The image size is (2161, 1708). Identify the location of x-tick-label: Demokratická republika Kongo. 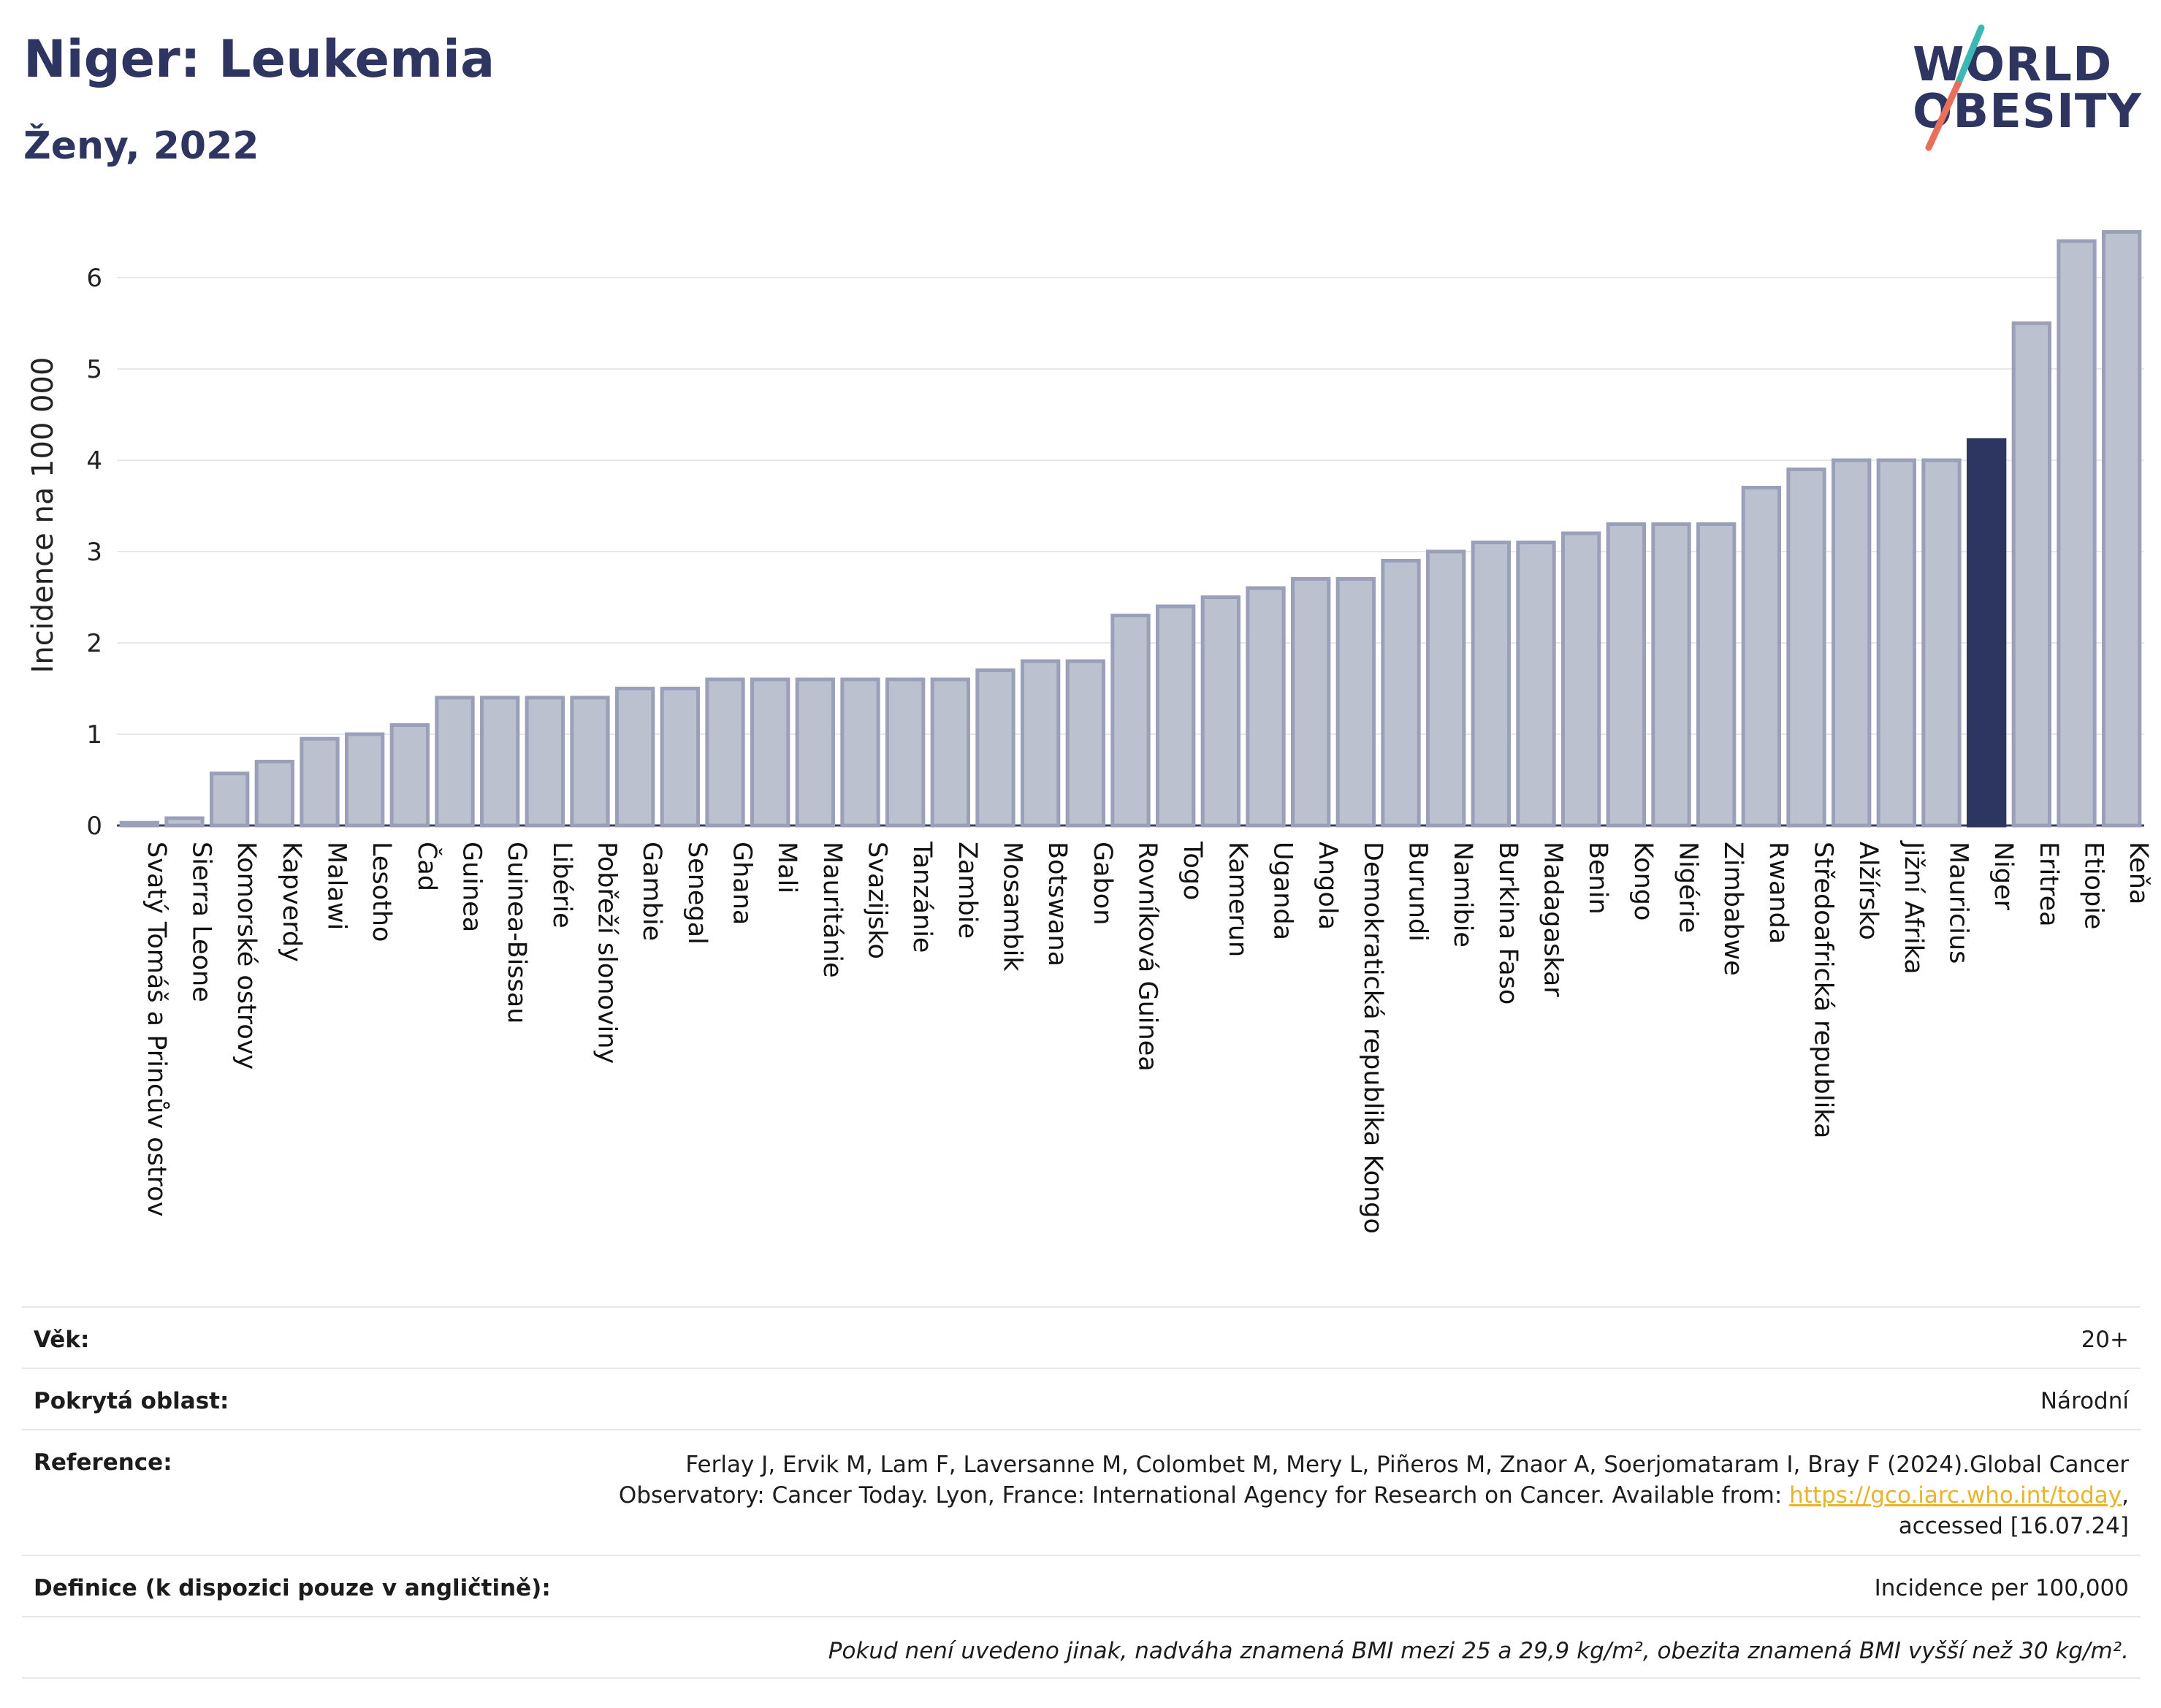
(1372, 1038).